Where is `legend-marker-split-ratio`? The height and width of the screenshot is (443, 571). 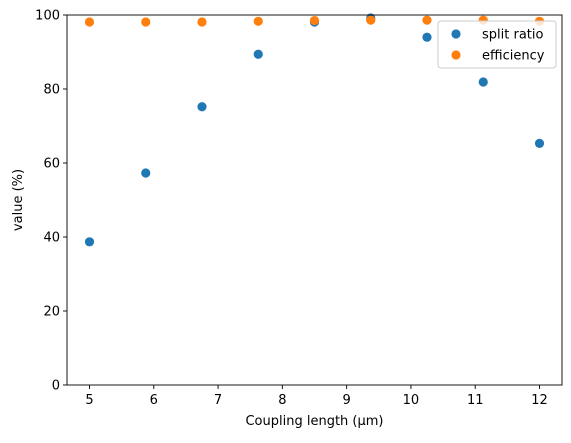
legend-marker-split-ratio is located at coordinates (456, 34).